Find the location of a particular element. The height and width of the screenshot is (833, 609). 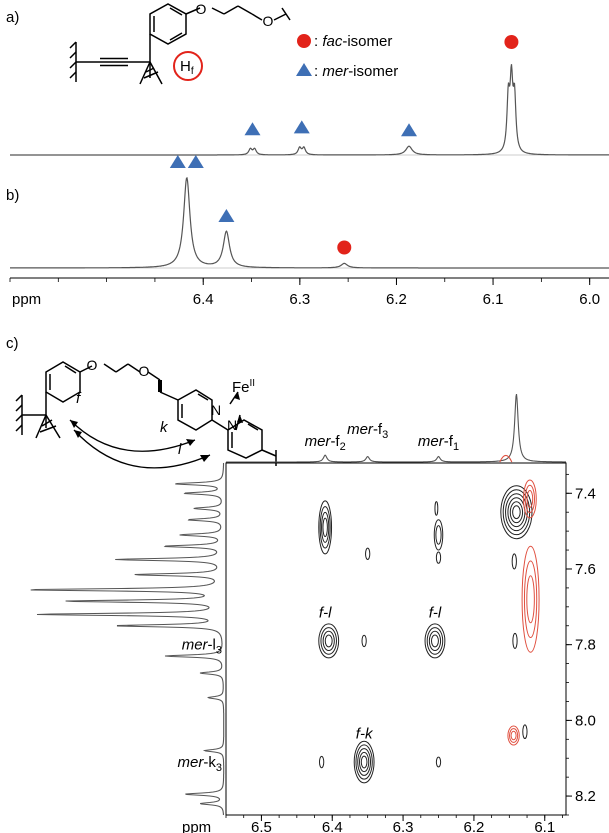

proton-l-label: l is located at coordinates (180, 449).